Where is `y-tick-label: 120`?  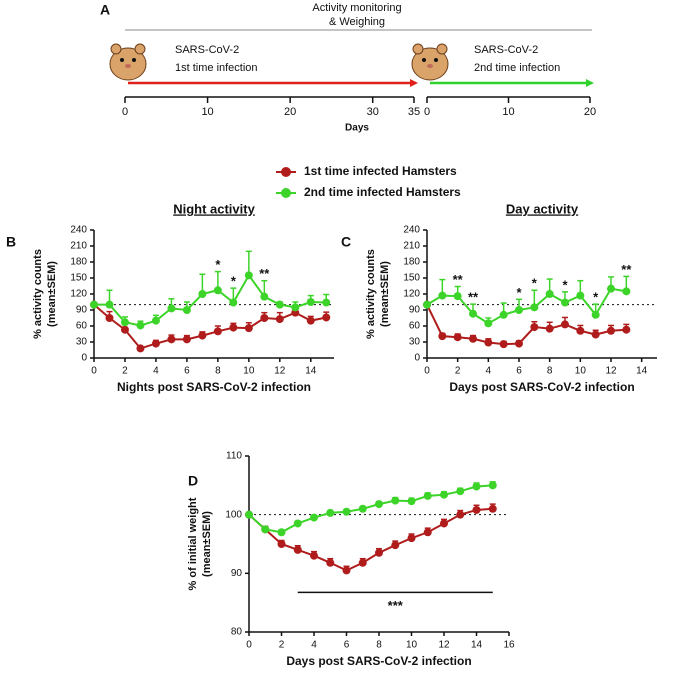 y-tick-label: 120 is located at coordinates (411, 294).